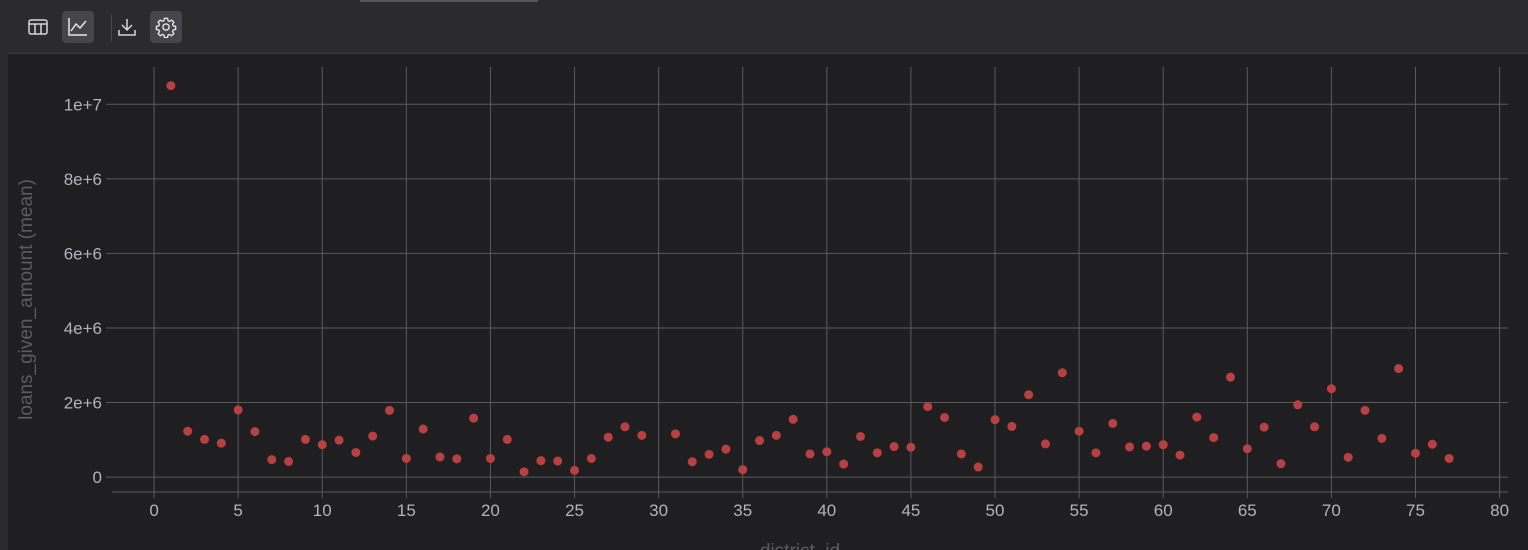  Describe the element at coordinates (127, 27) in the screenshot. I see `download-button` at that location.